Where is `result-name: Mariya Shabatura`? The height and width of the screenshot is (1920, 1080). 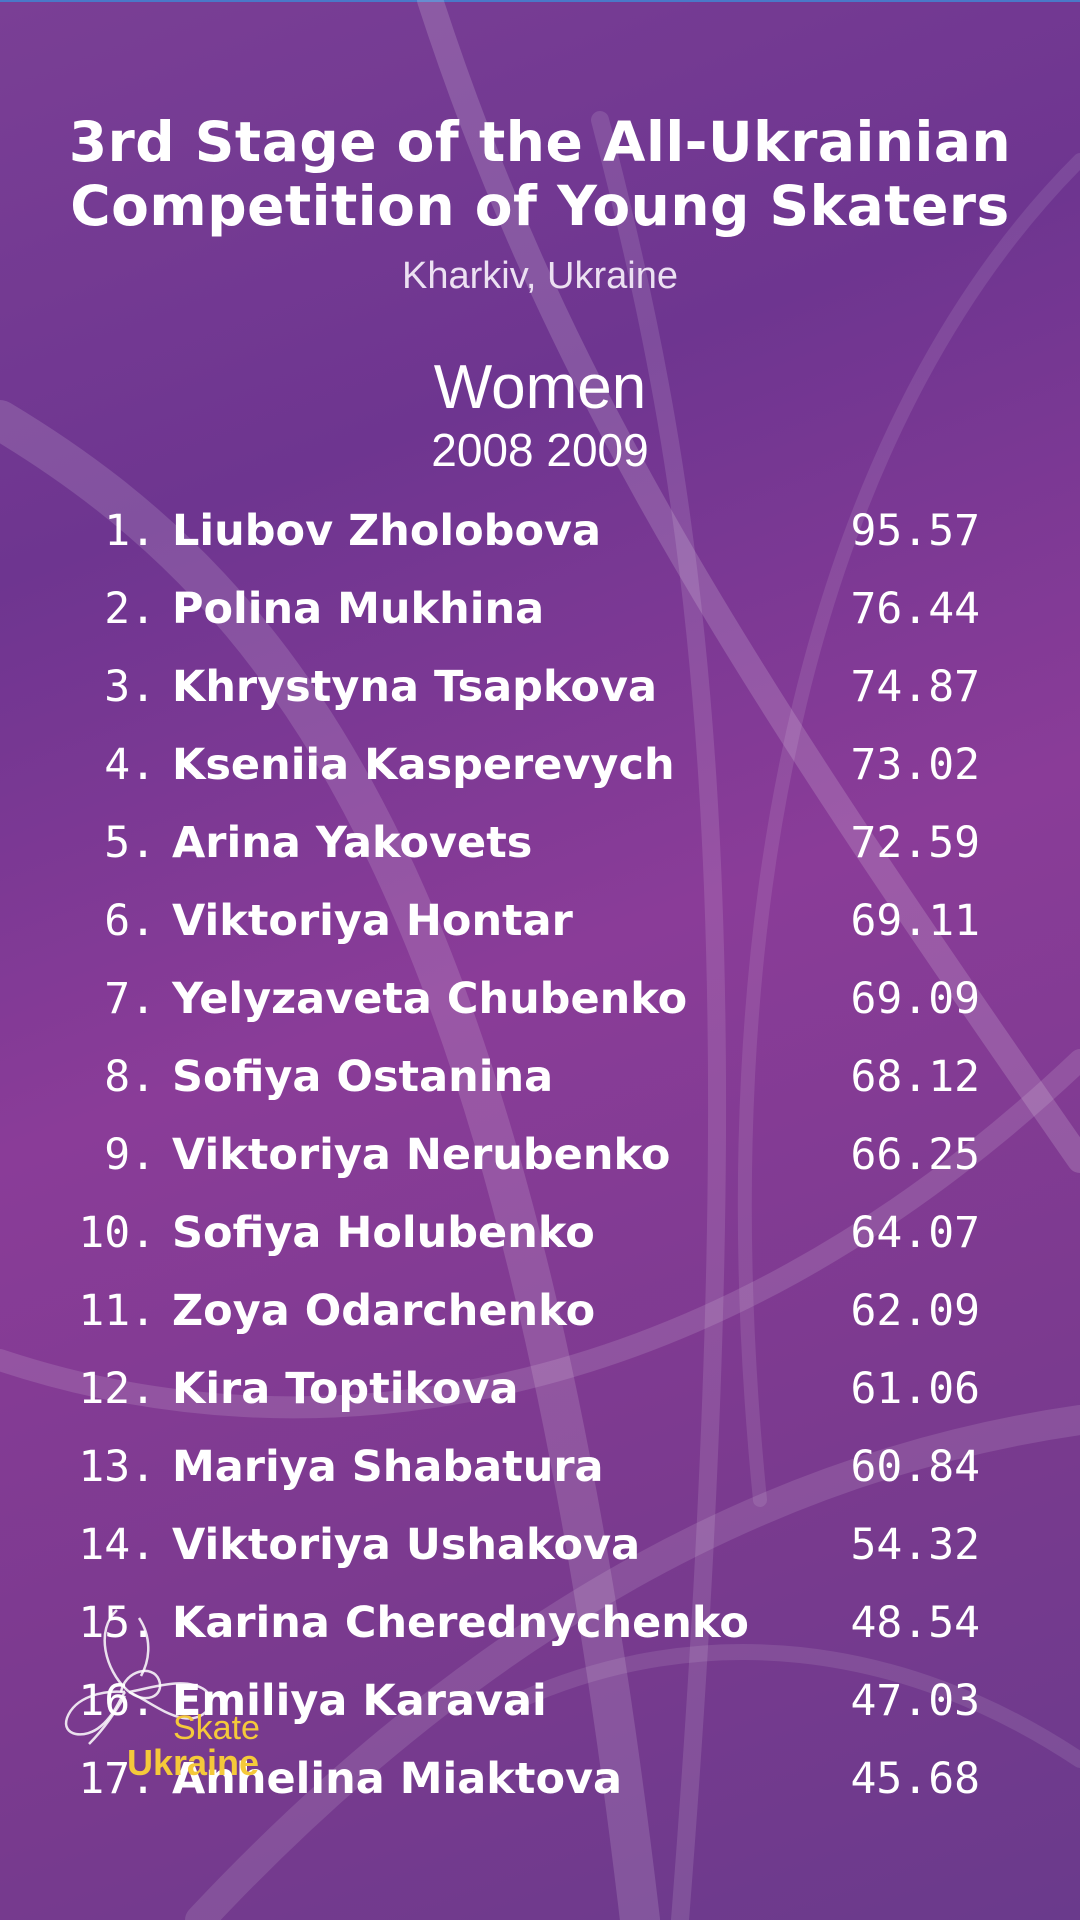
result-name: Mariya Shabatura is located at coordinates (388, 1467).